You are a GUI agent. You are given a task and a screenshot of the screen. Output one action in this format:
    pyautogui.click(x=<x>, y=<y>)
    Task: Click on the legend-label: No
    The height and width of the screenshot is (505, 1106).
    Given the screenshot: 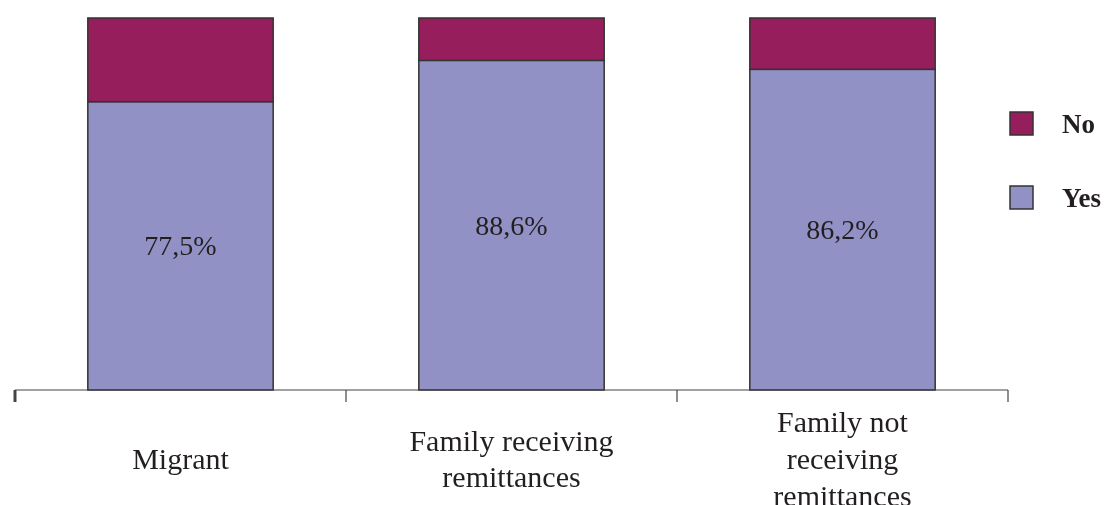 What is the action you would take?
    pyautogui.click(x=1078, y=124)
    